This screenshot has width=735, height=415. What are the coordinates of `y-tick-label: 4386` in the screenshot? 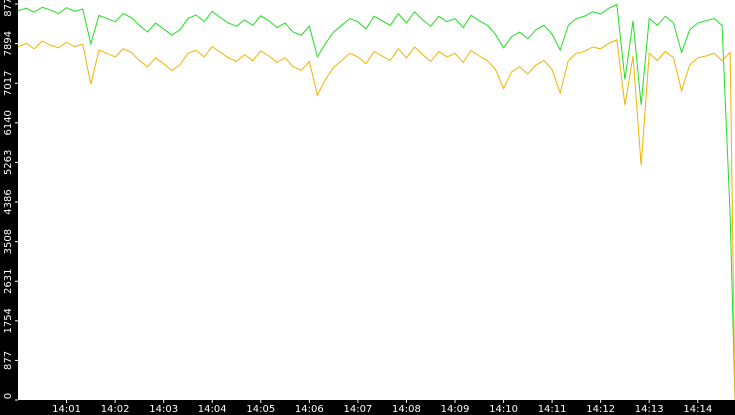 It's located at (8, 201).